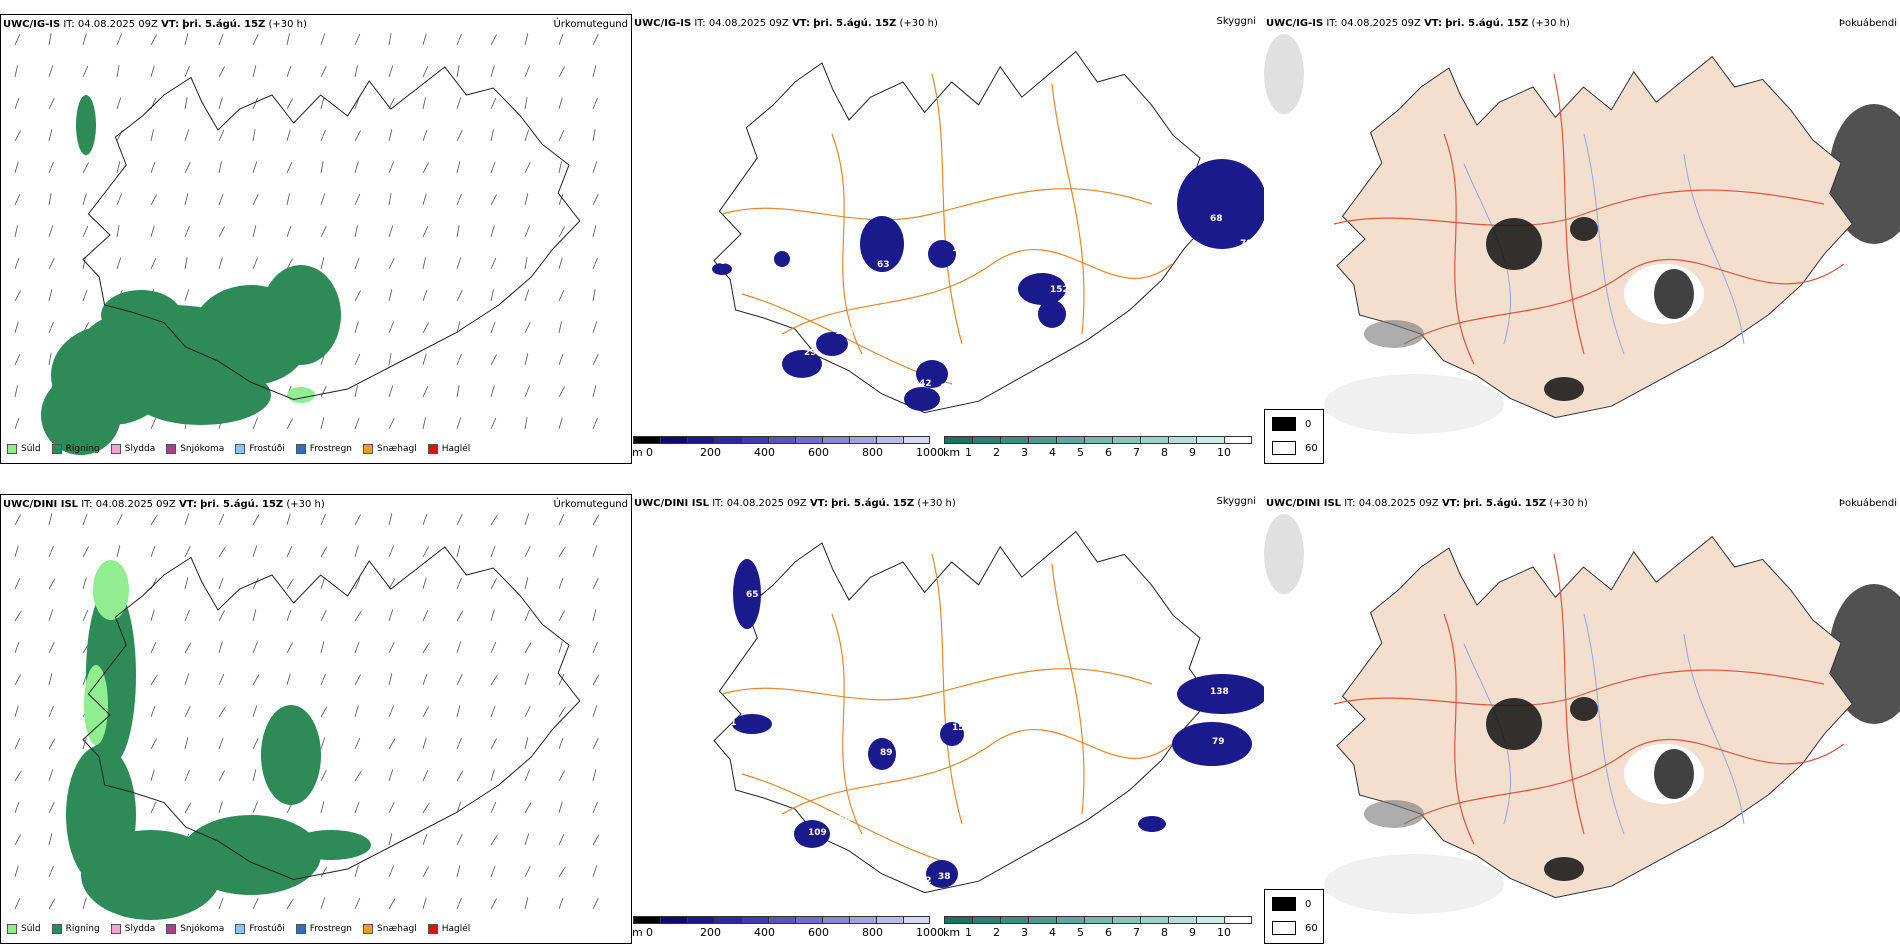 The height and width of the screenshot is (950, 1900). Describe the element at coordinates (390, 449) in the screenshot. I see `legend-item: Snæhagl` at that location.